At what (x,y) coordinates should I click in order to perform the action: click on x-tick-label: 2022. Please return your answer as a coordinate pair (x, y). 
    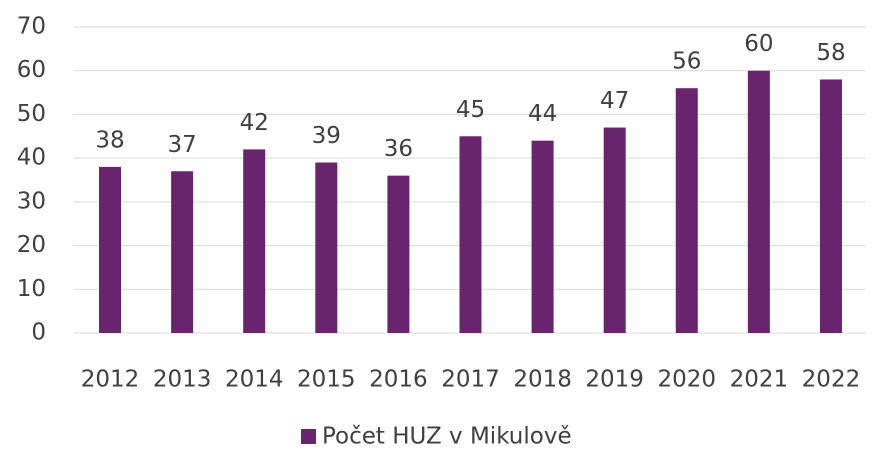
    Looking at the image, I should click on (831, 380).